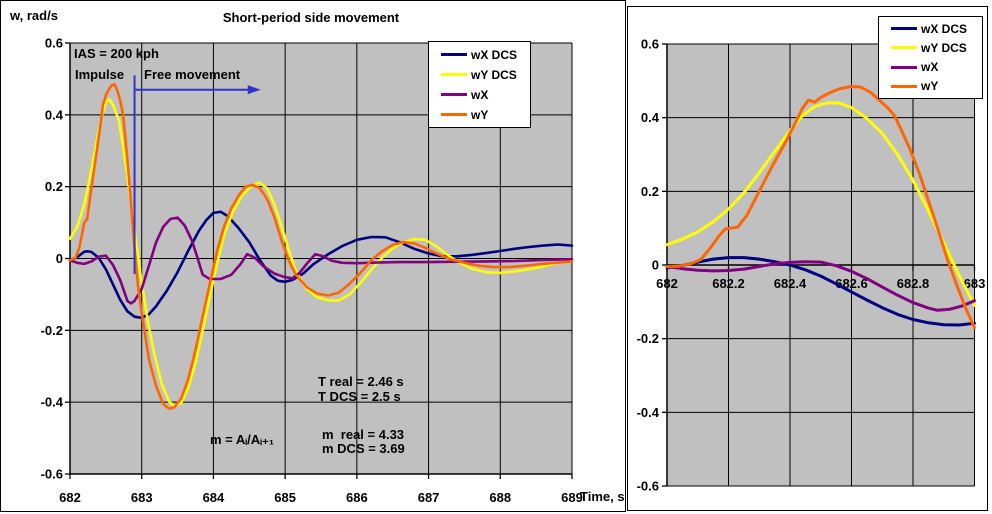 The width and height of the screenshot is (992, 514). What do you see at coordinates (820, 286) in the screenshot?
I see `series-line-wx` at bounding box center [820, 286].